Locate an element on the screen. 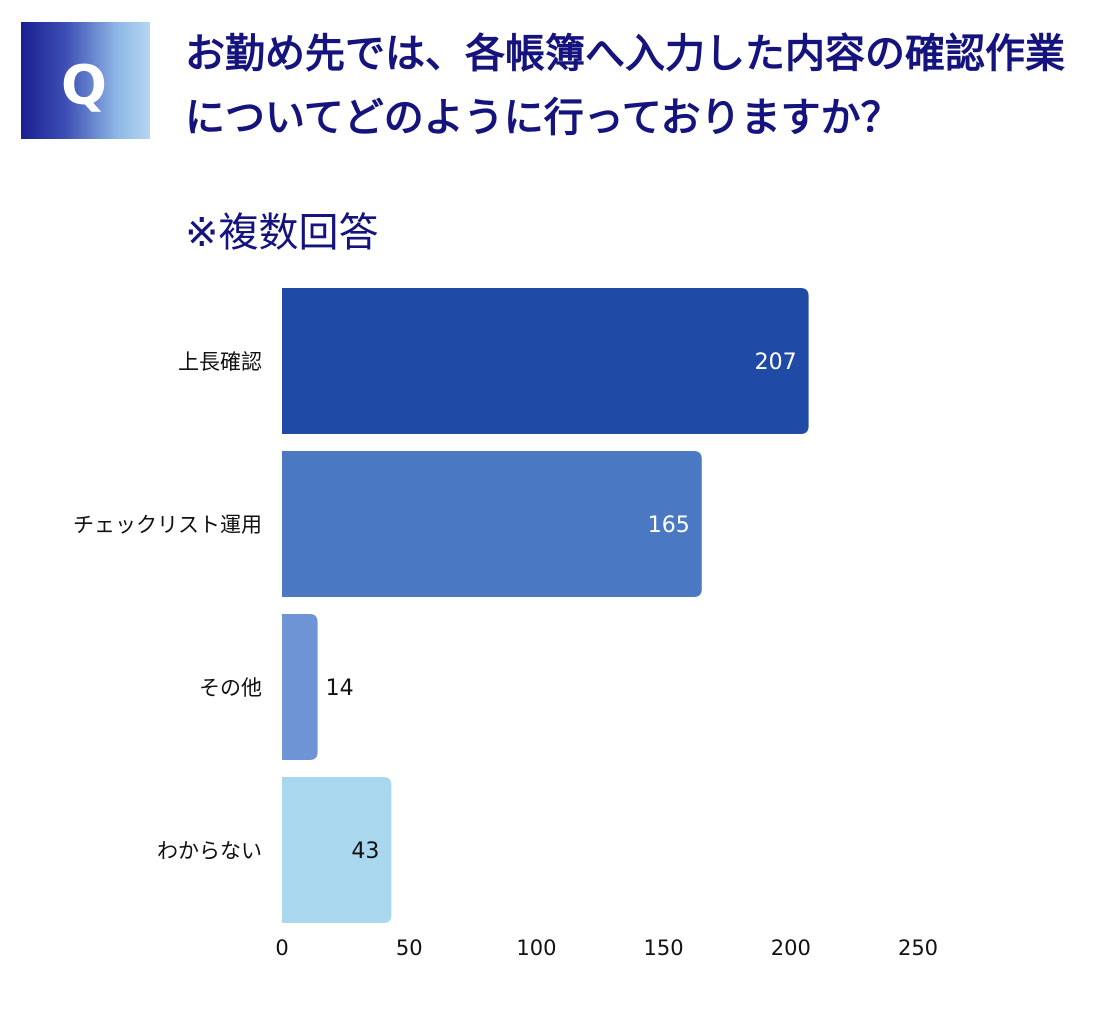  category-label: わからない is located at coordinates (209, 851).